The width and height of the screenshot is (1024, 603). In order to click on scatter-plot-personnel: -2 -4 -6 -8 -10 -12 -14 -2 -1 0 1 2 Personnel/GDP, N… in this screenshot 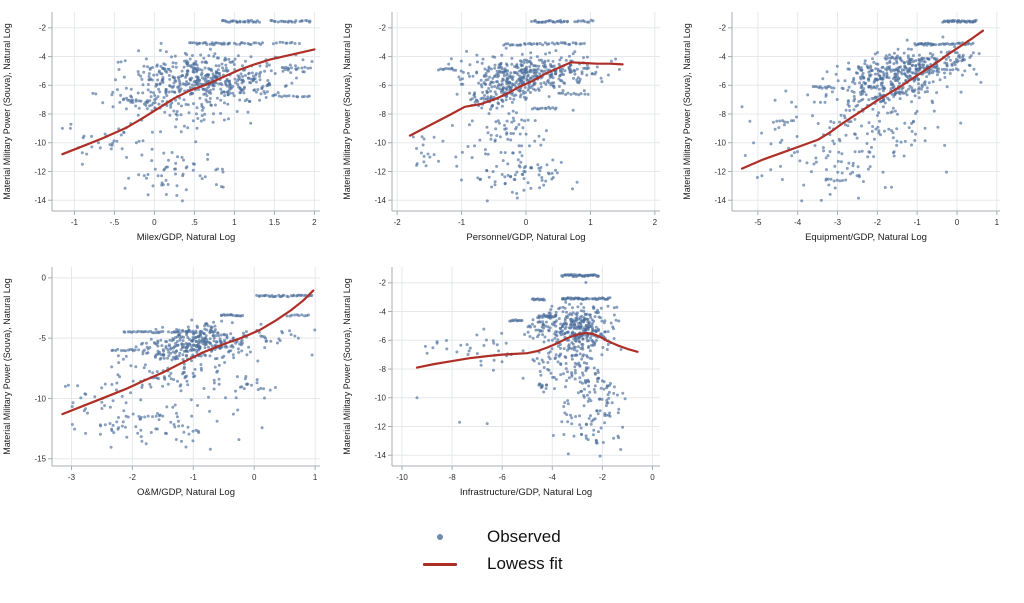, I will do `click(510, 126)`.